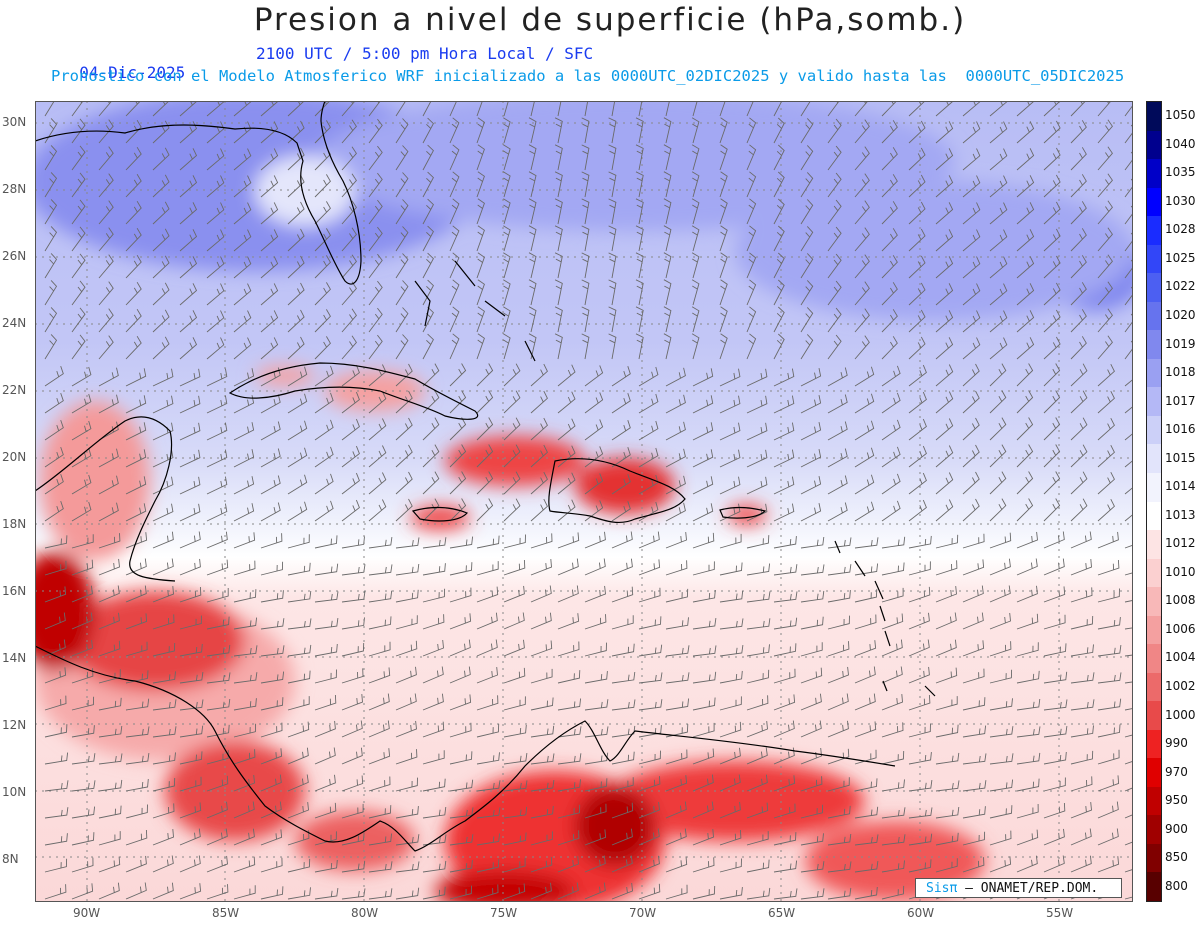 The image size is (1200, 927). I want to click on colorbar-level-label: 1019, so click(1180, 343).